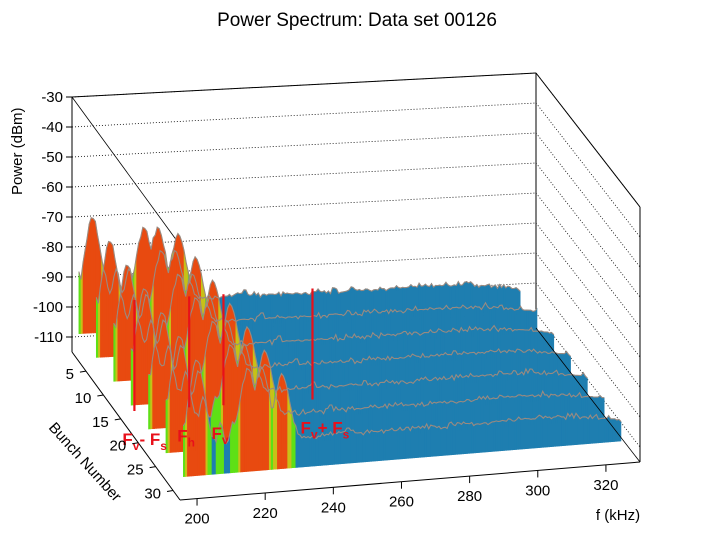 The height and width of the screenshot is (557, 712). Describe the element at coordinates (52, 127) in the screenshot. I see `z-tick-label: -40` at that location.